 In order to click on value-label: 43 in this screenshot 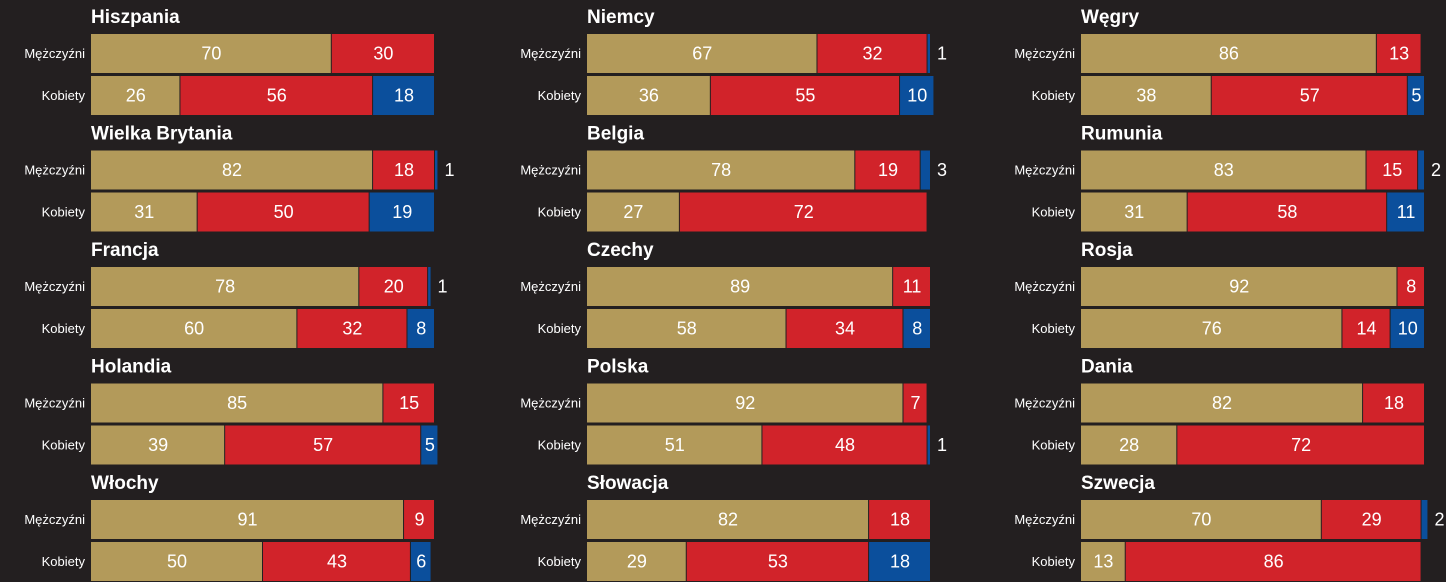, I will do `click(337, 561)`.